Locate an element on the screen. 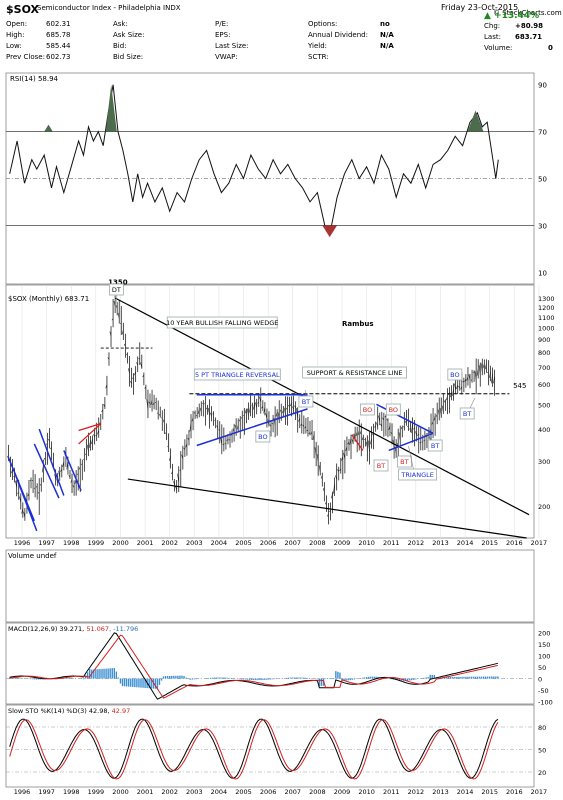 This screenshot has width=563, height=800. field-label: Ask: is located at coordinates (120, 24).